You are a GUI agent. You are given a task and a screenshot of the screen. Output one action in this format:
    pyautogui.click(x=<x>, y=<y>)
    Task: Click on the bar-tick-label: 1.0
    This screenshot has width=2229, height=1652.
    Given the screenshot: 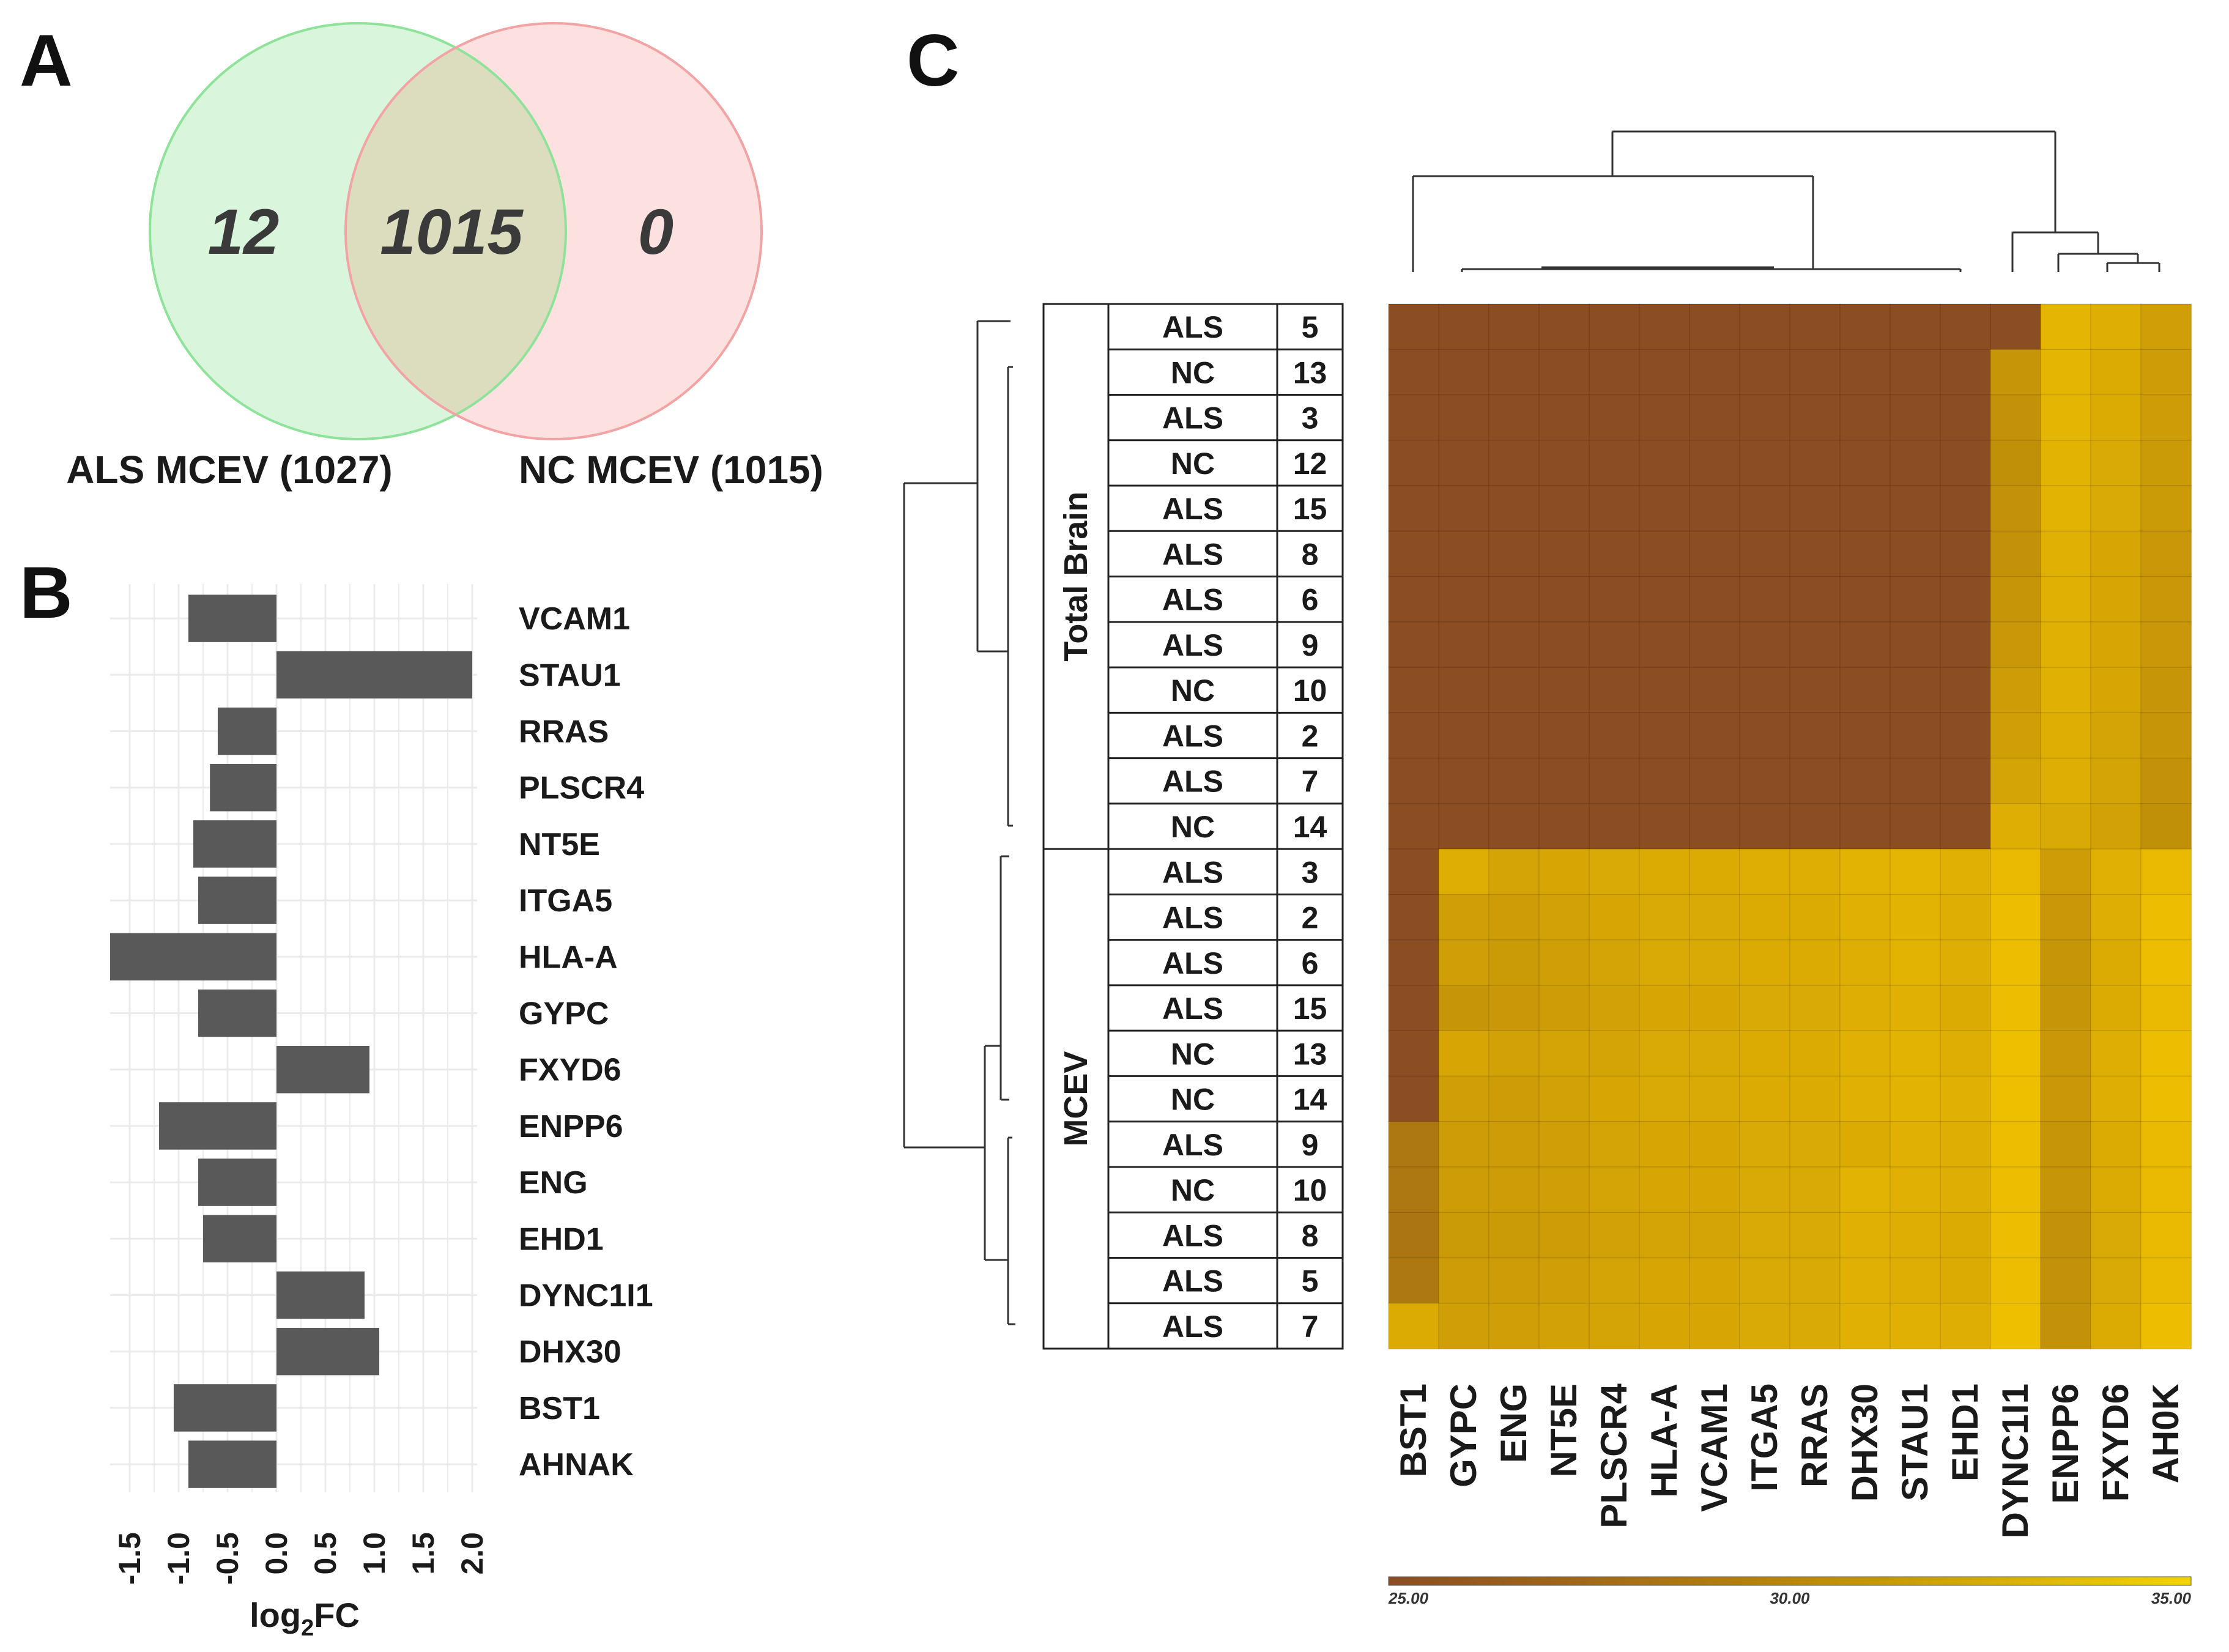 What is the action you would take?
    pyautogui.click(x=374, y=1553)
    